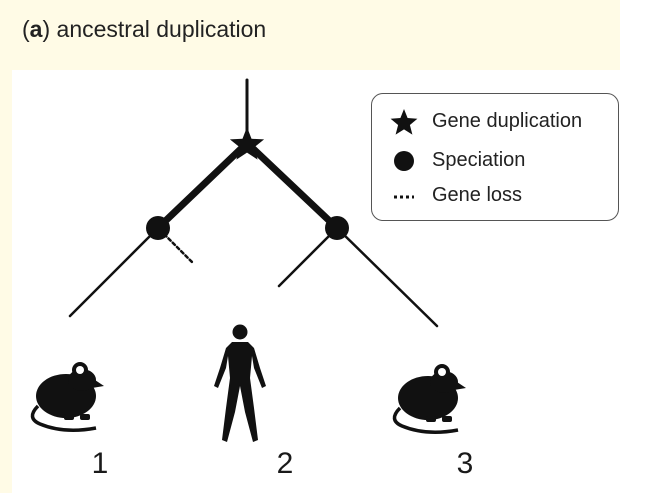 The height and width of the screenshot is (493, 656). What do you see at coordinates (404, 122) in the screenshot?
I see `star-icon` at bounding box center [404, 122].